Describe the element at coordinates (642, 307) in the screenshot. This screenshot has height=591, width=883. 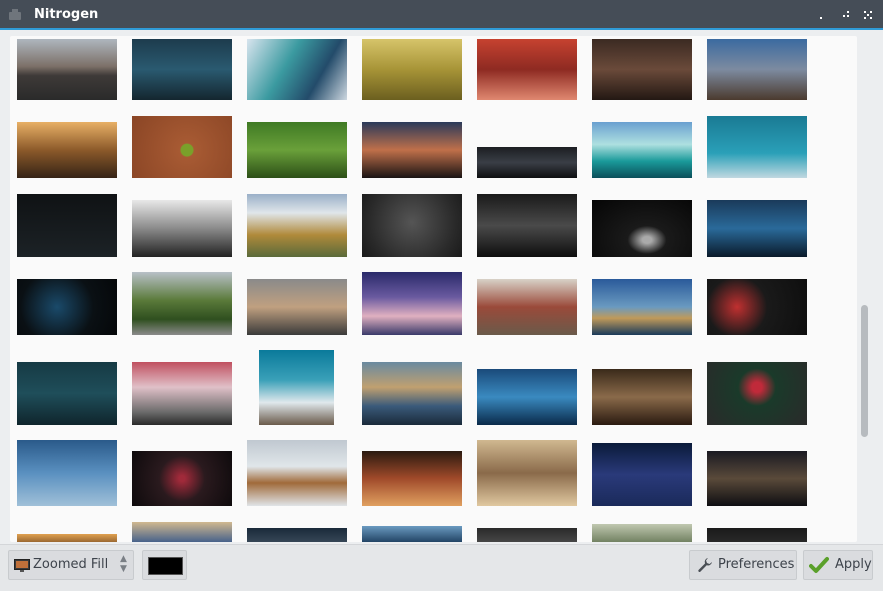
I see `wallpaper-thumbnail-city-harbor` at that location.